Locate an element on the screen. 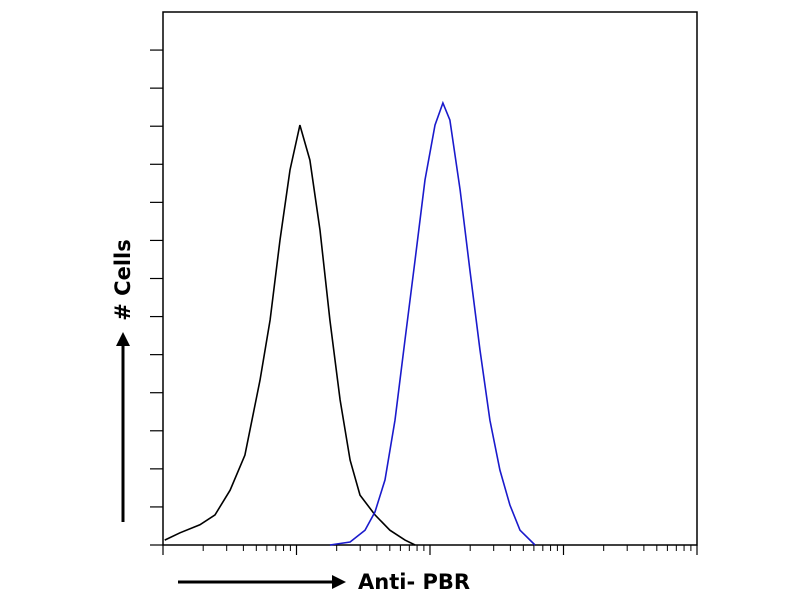 Image resolution: width=800 pixels, height=600 pixels. x-axis-label: Anti- PBR is located at coordinates (414, 582).